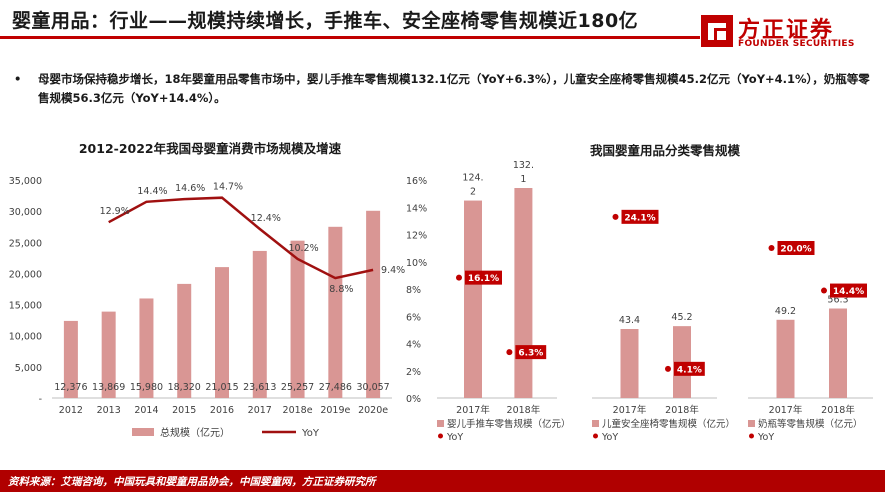  I want to click on chart1-title: 2012-2022年我国母婴童消费市场规模及增速, so click(210, 148).